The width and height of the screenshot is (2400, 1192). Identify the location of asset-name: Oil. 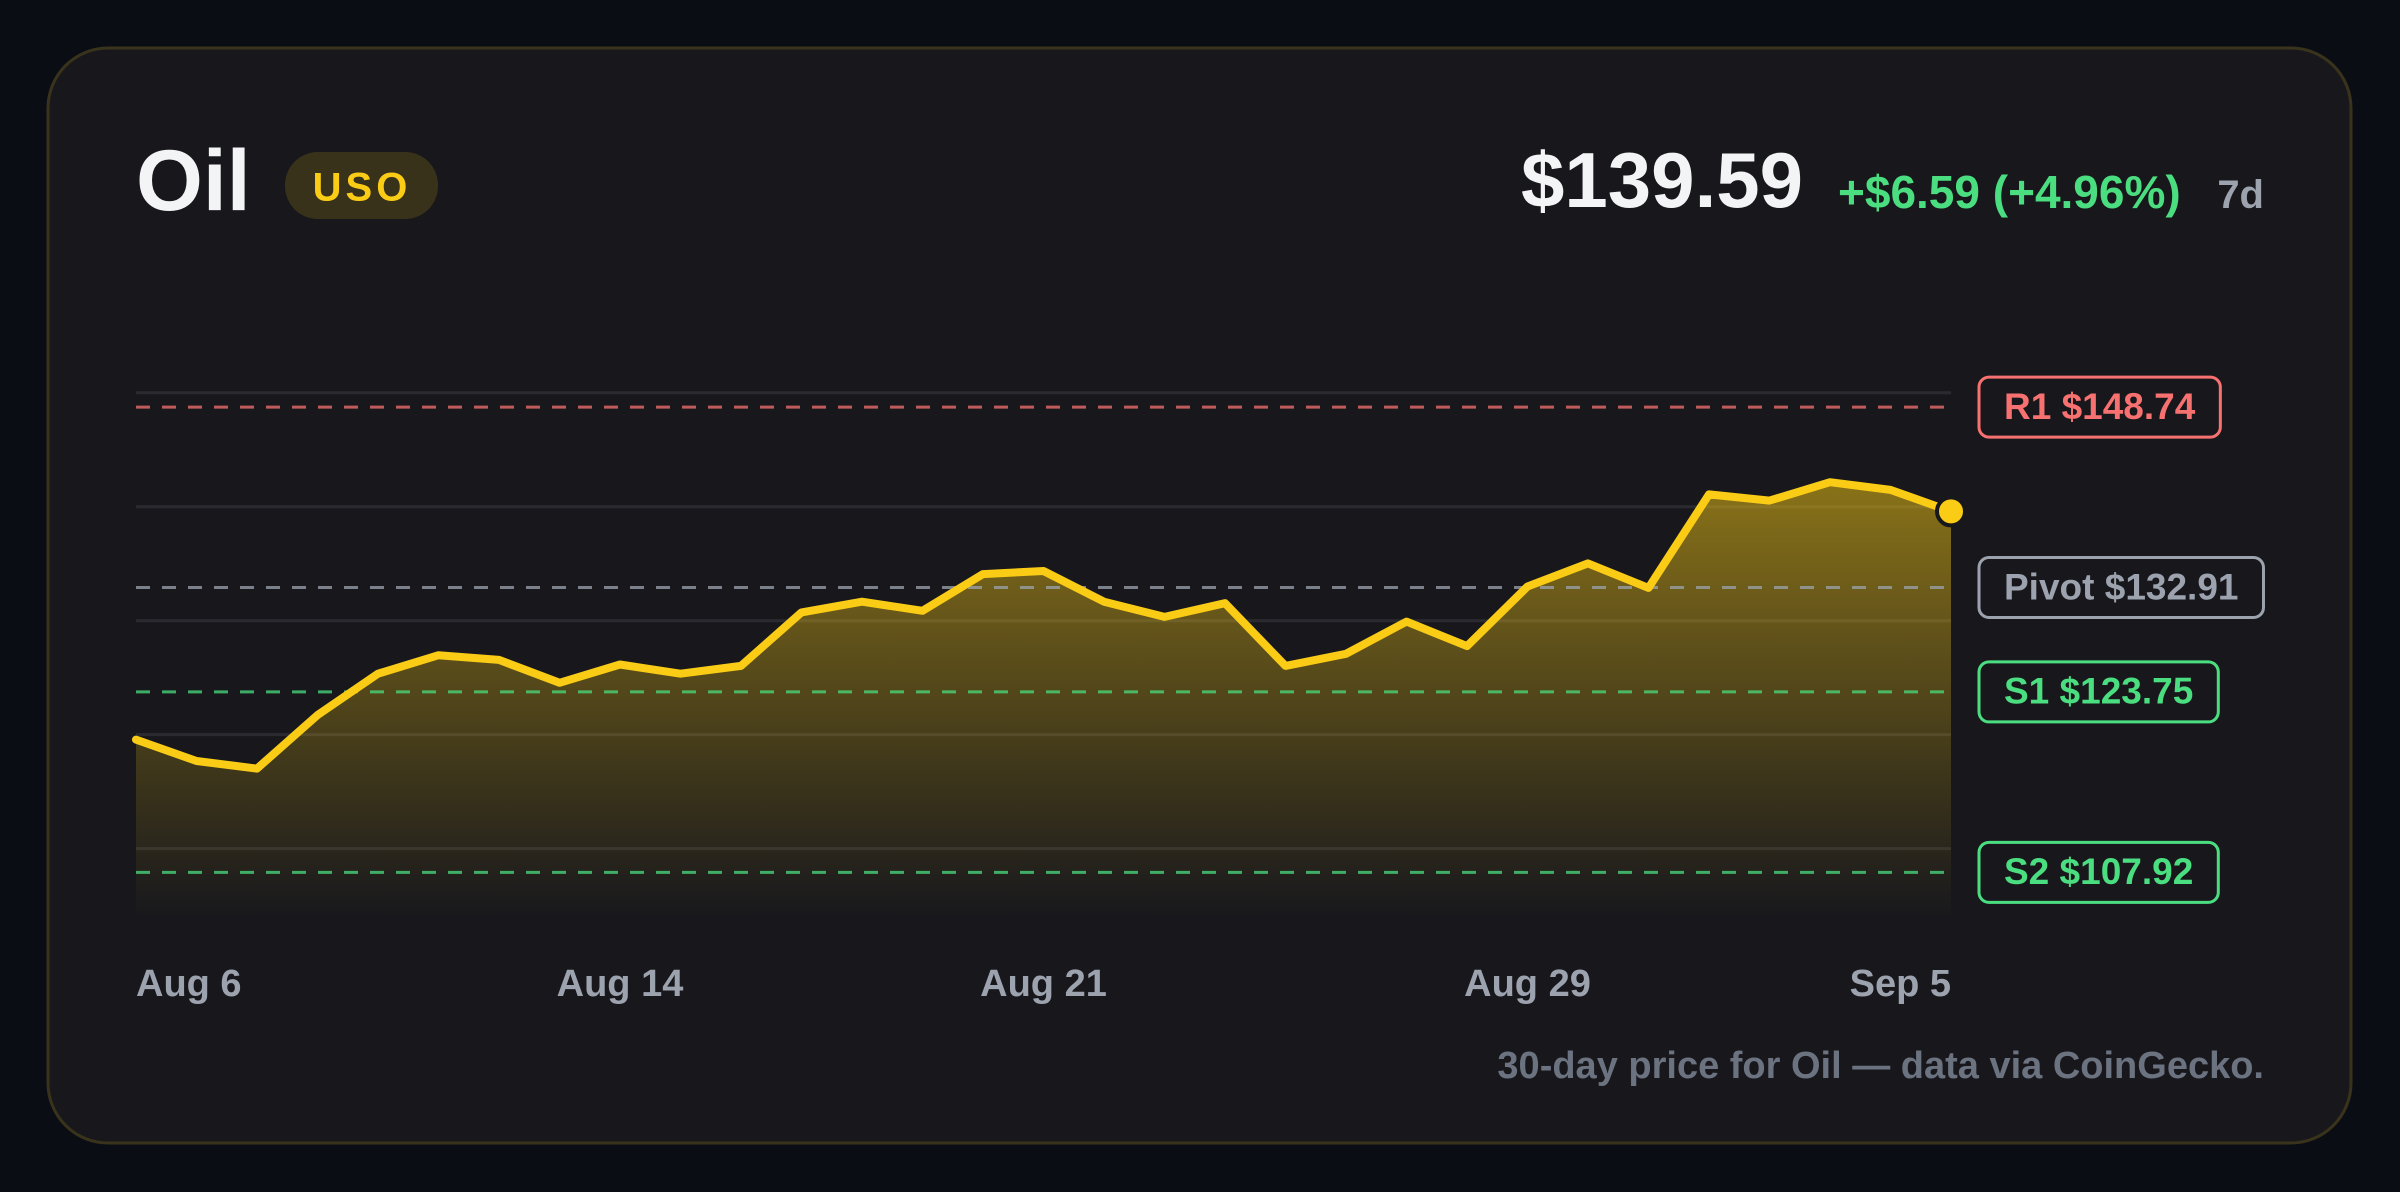
(193, 181).